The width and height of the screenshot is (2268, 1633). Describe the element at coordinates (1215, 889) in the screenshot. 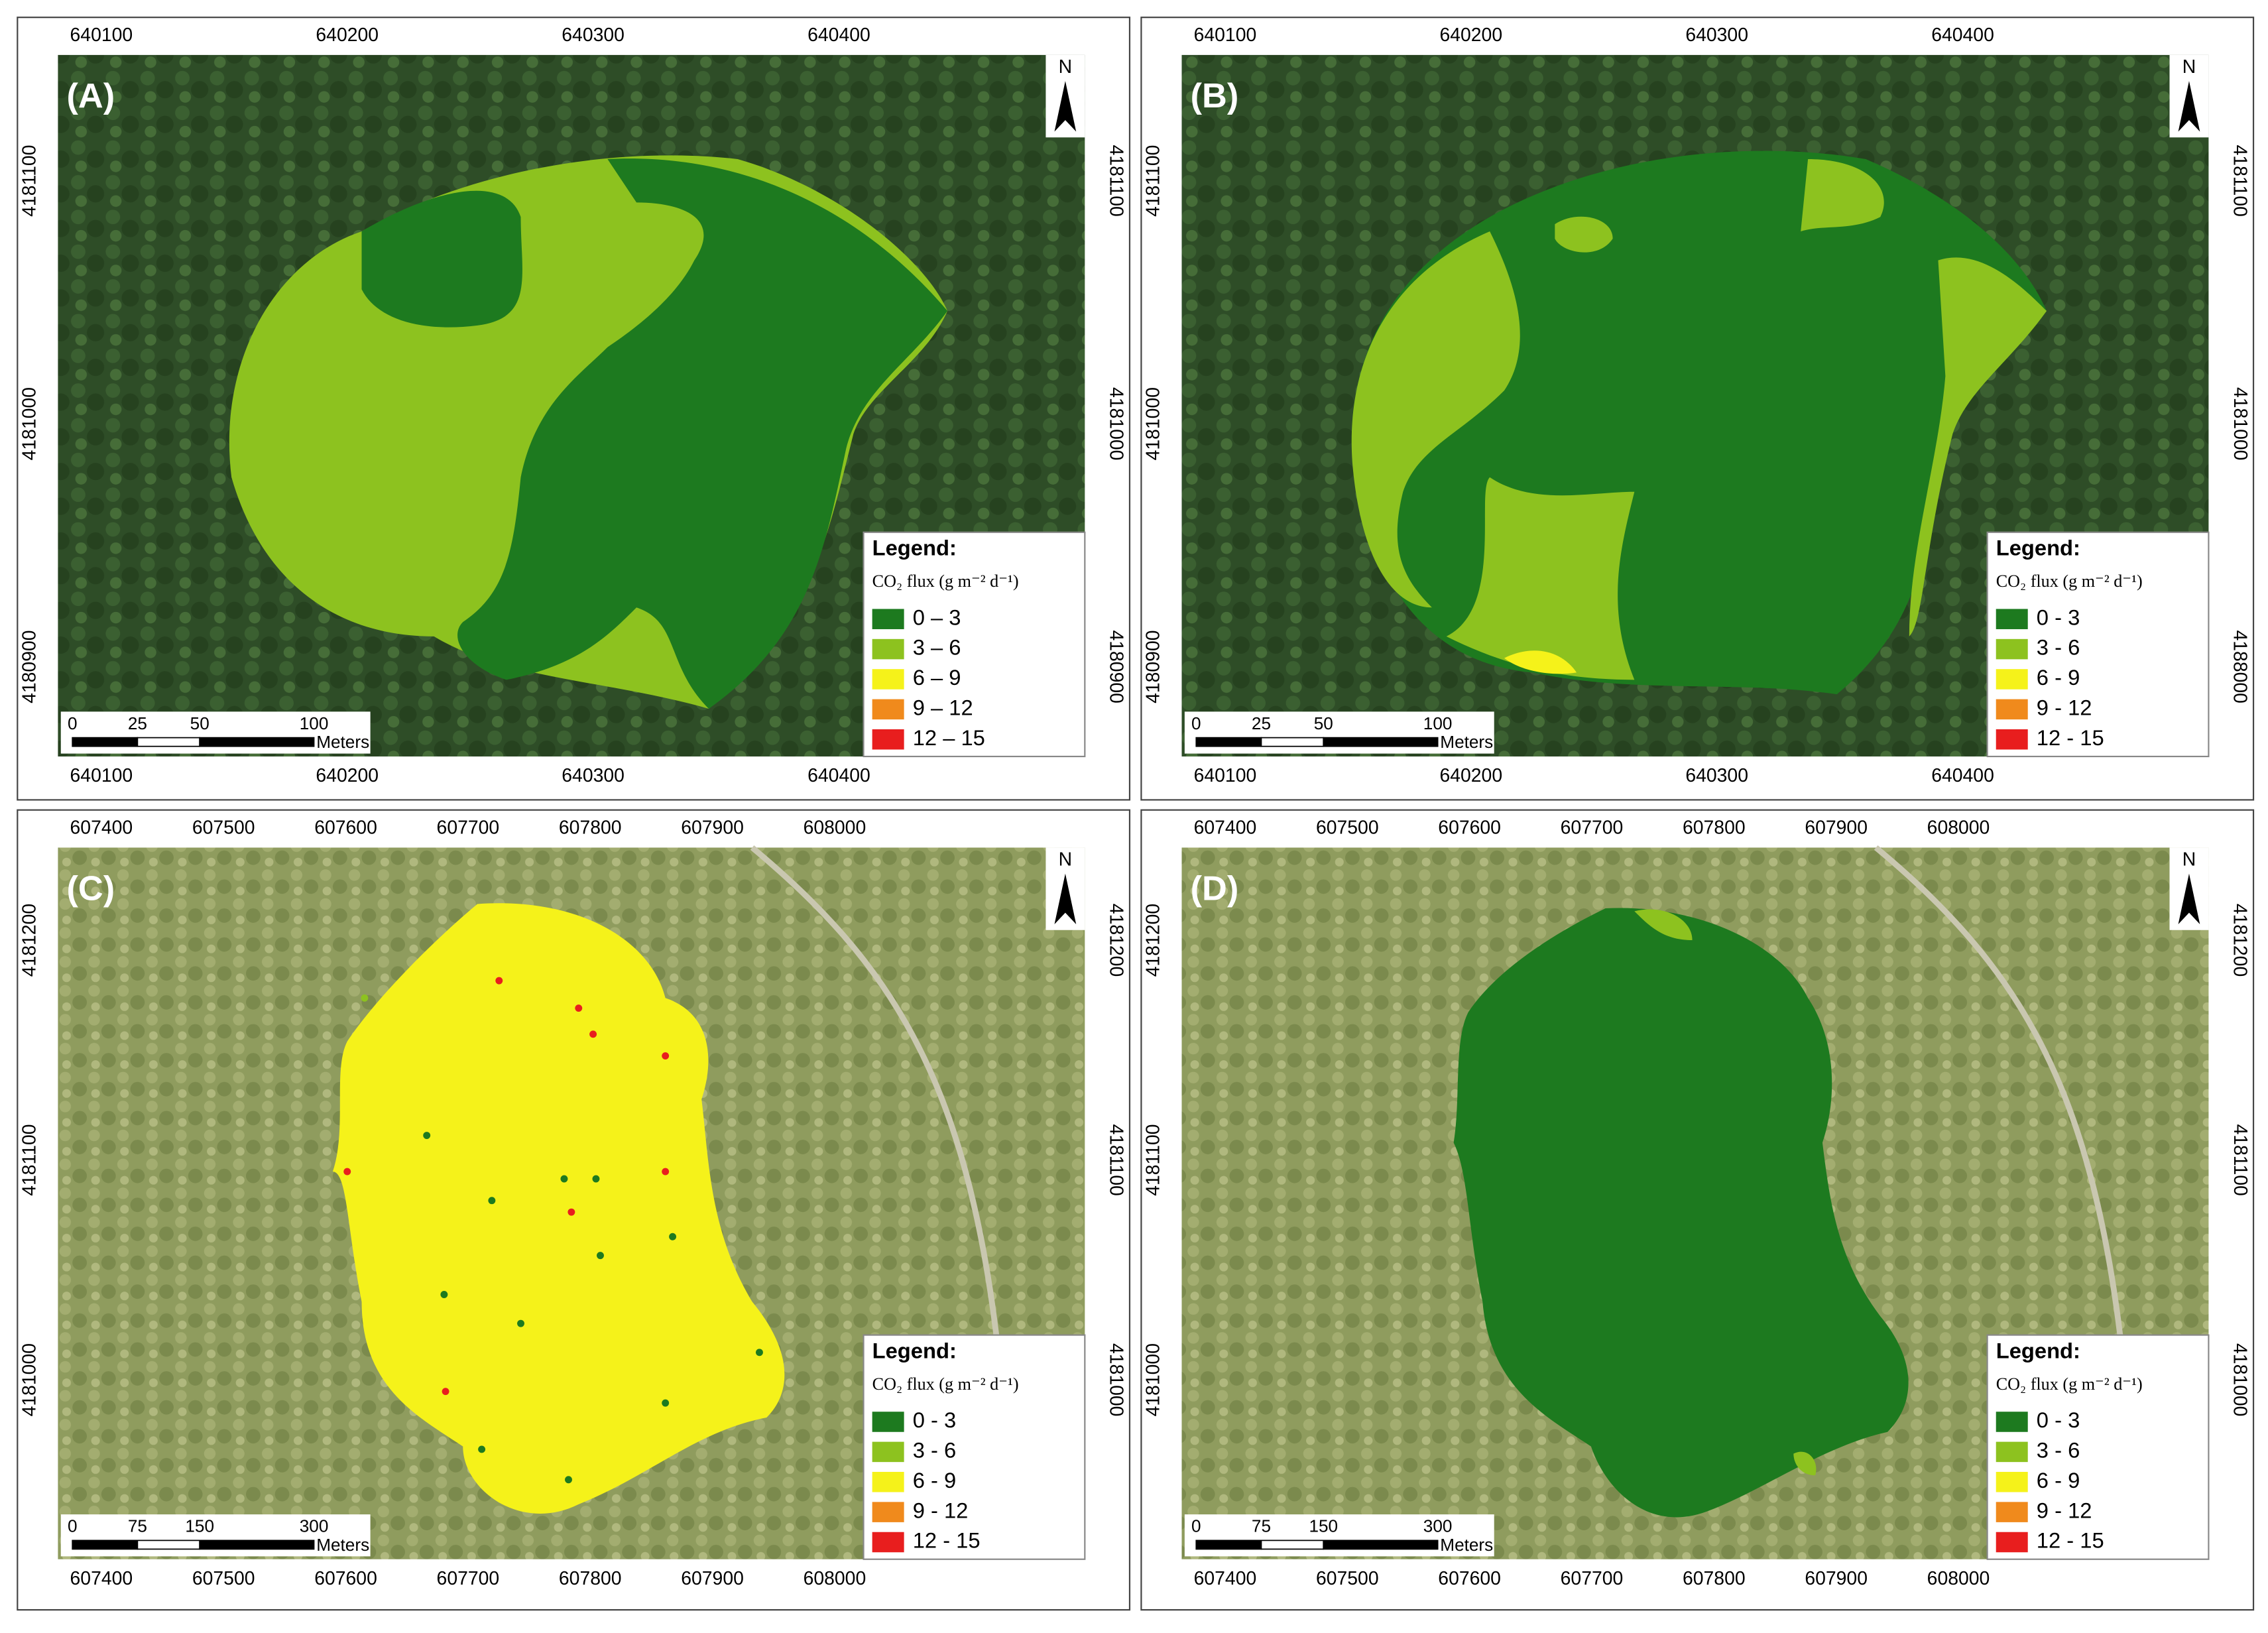

I see `panel-label: (D)` at that location.